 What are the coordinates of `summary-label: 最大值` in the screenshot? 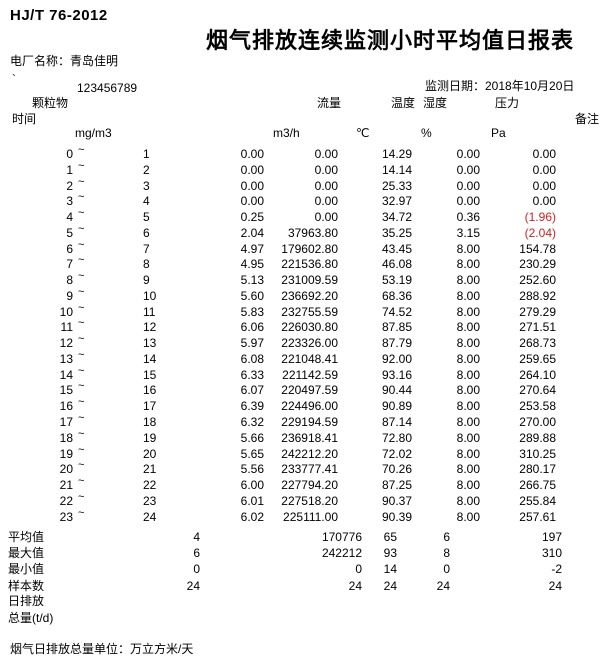 It's located at (26, 553).